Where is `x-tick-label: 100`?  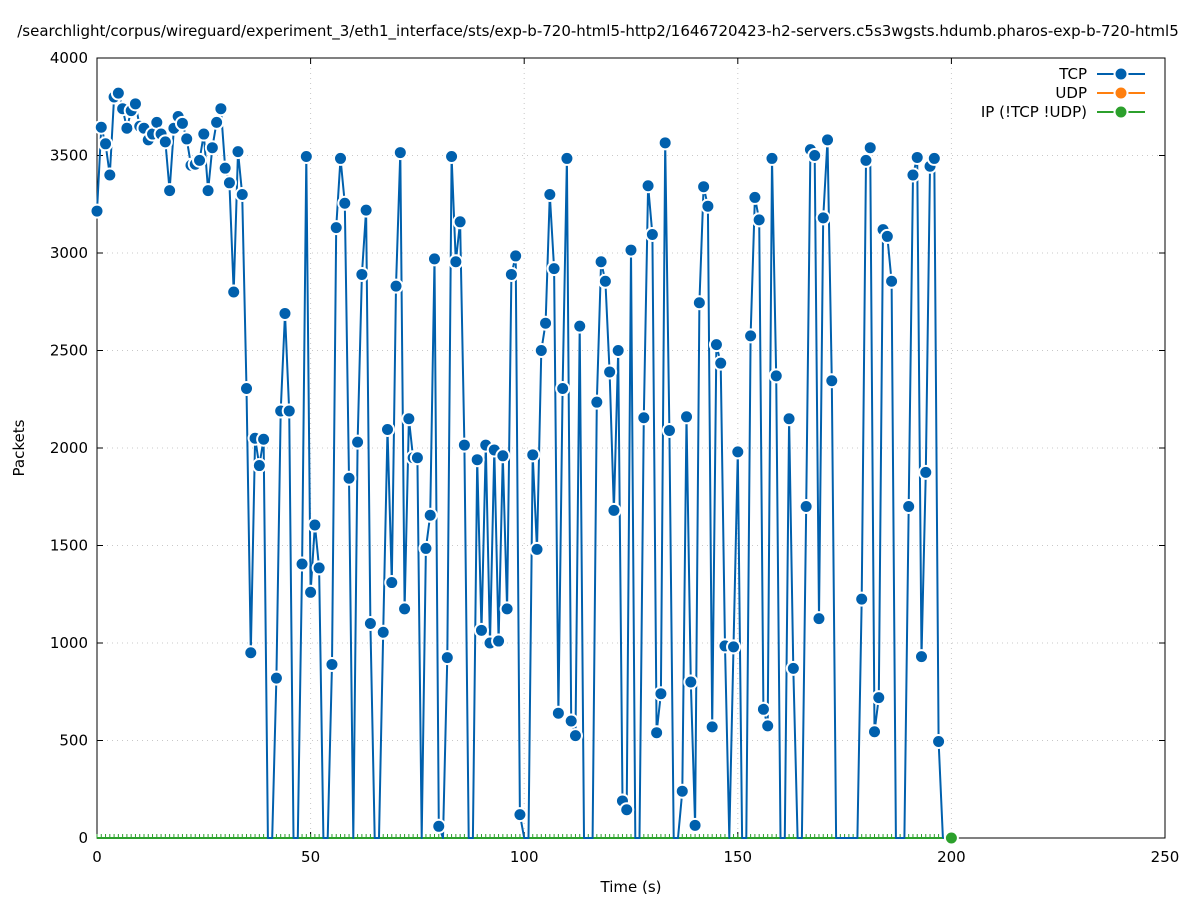
x-tick-label: 100 is located at coordinates (524, 857).